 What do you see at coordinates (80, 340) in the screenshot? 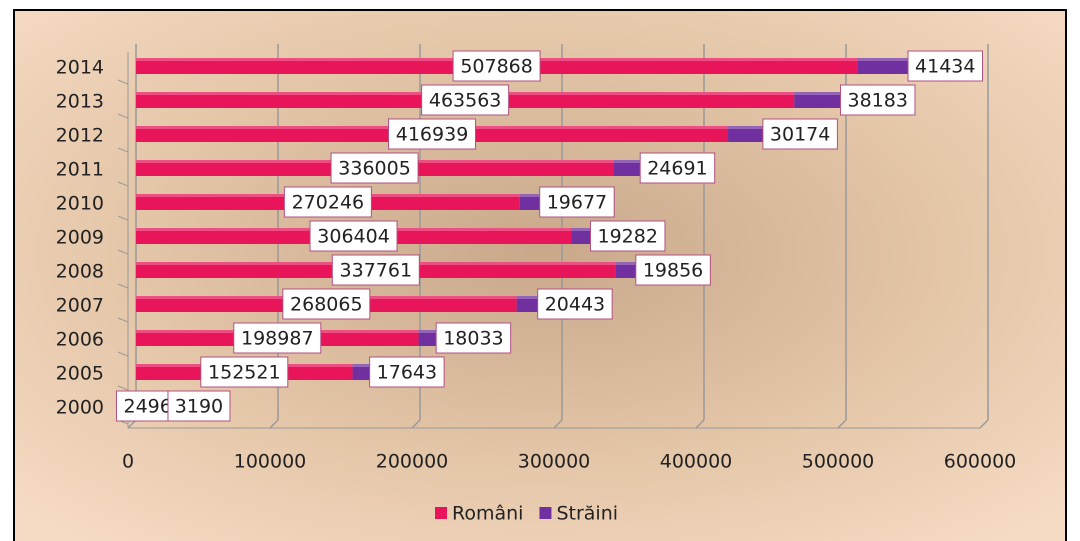
I see `y-tick-label: 2006` at bounding box center [80, 340].